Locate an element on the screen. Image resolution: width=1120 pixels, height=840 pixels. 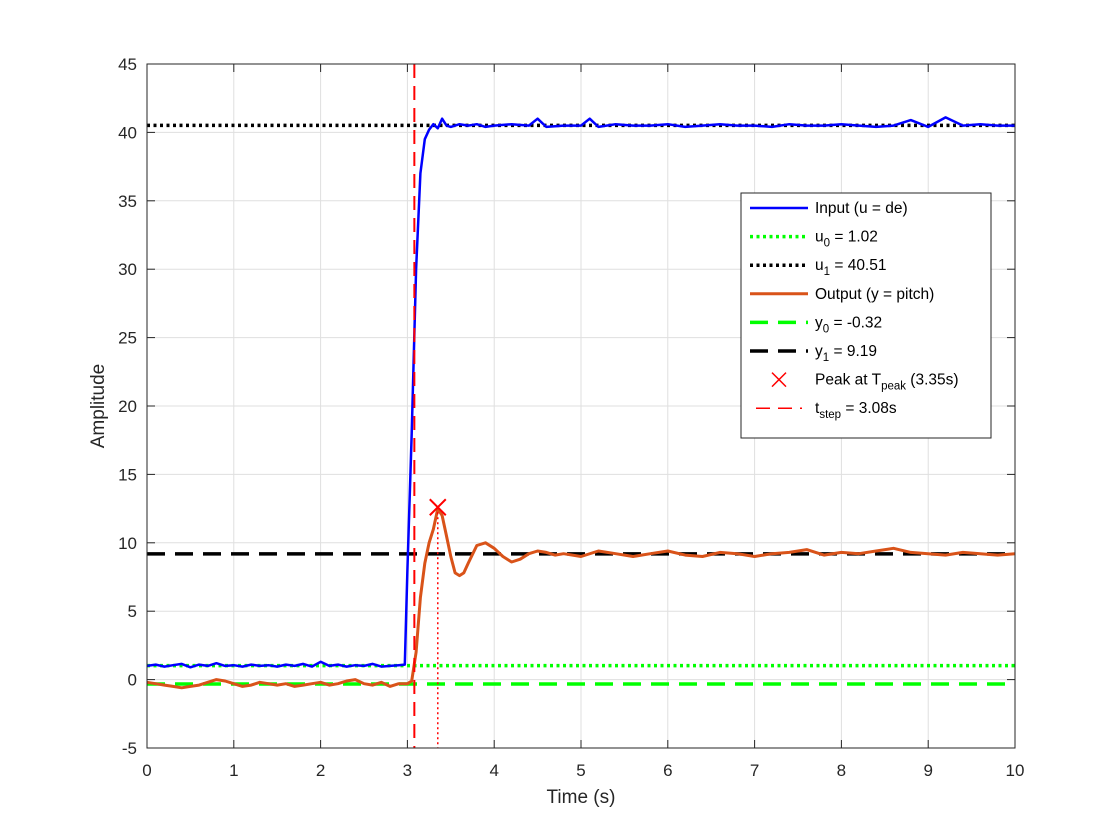
legend-label-y1: y1 = 9.19 is located at coordinates (846, 353).